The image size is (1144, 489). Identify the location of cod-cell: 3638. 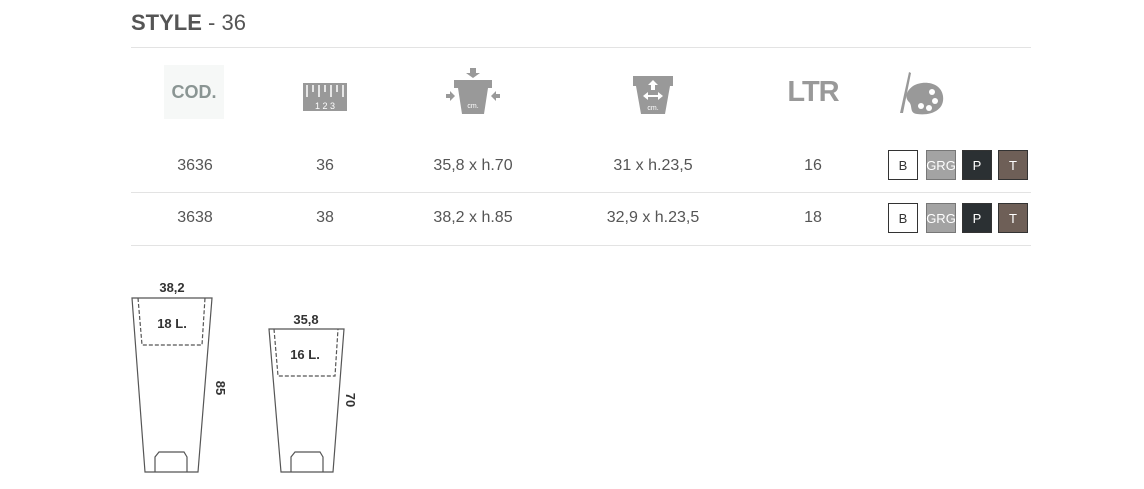
(195, 217).